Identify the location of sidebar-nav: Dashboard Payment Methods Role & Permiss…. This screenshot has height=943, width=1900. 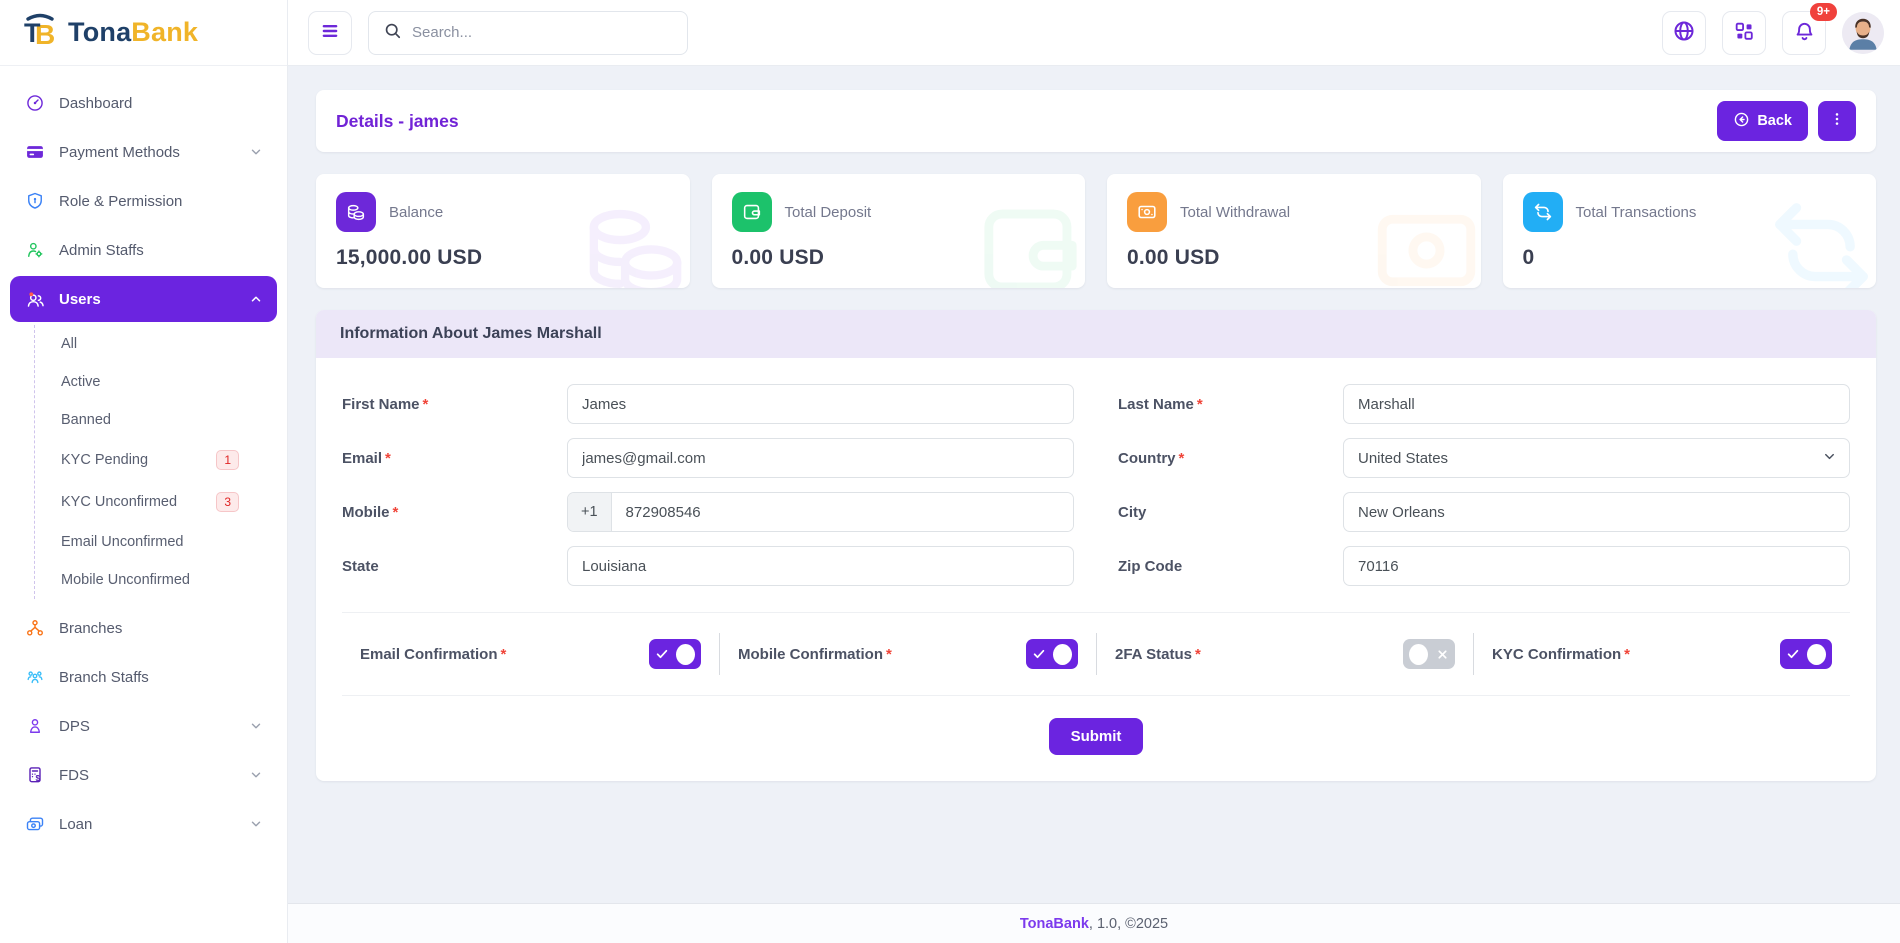
(143, 456).